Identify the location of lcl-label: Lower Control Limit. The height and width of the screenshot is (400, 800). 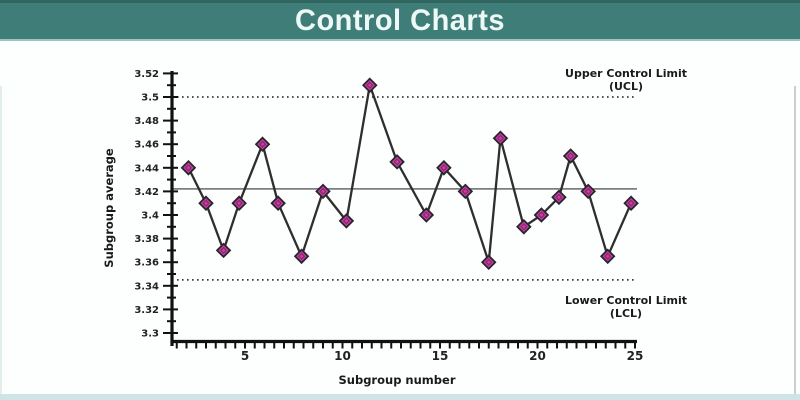
(626, 300).